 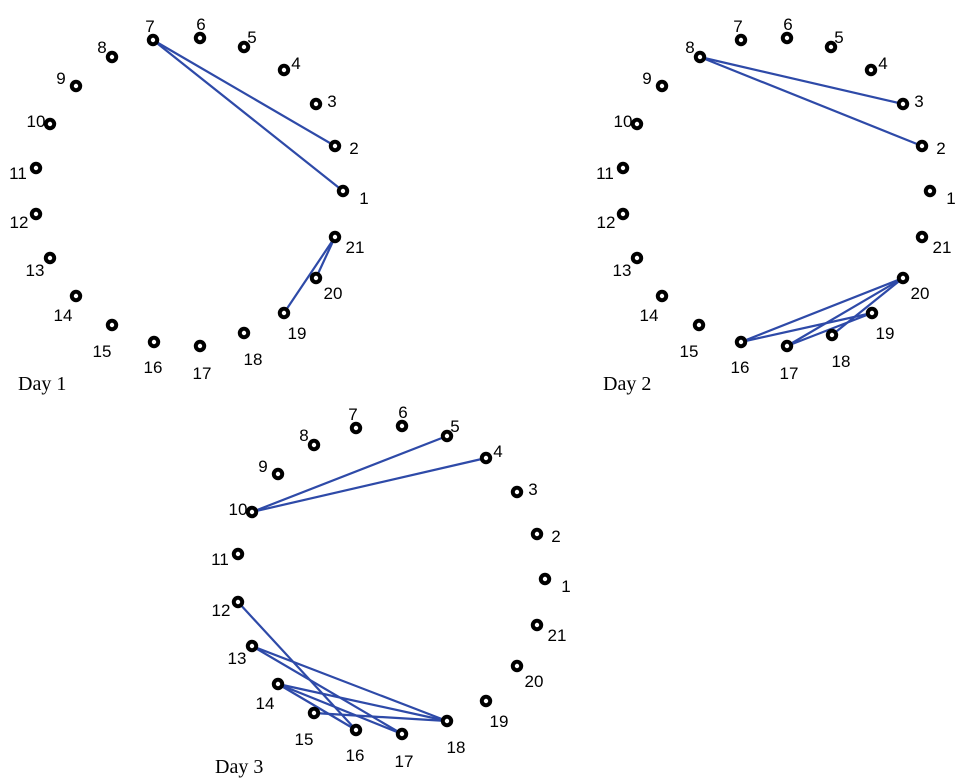 What do you see at coordinates (42, 384) in the screenshot?
I see `panel-caption: Day 1` at bounding box center [42, 384].